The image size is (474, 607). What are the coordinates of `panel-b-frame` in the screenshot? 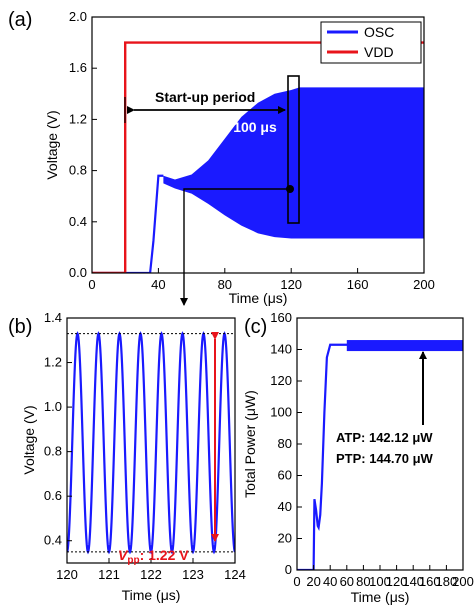 It's located at (151, 440).